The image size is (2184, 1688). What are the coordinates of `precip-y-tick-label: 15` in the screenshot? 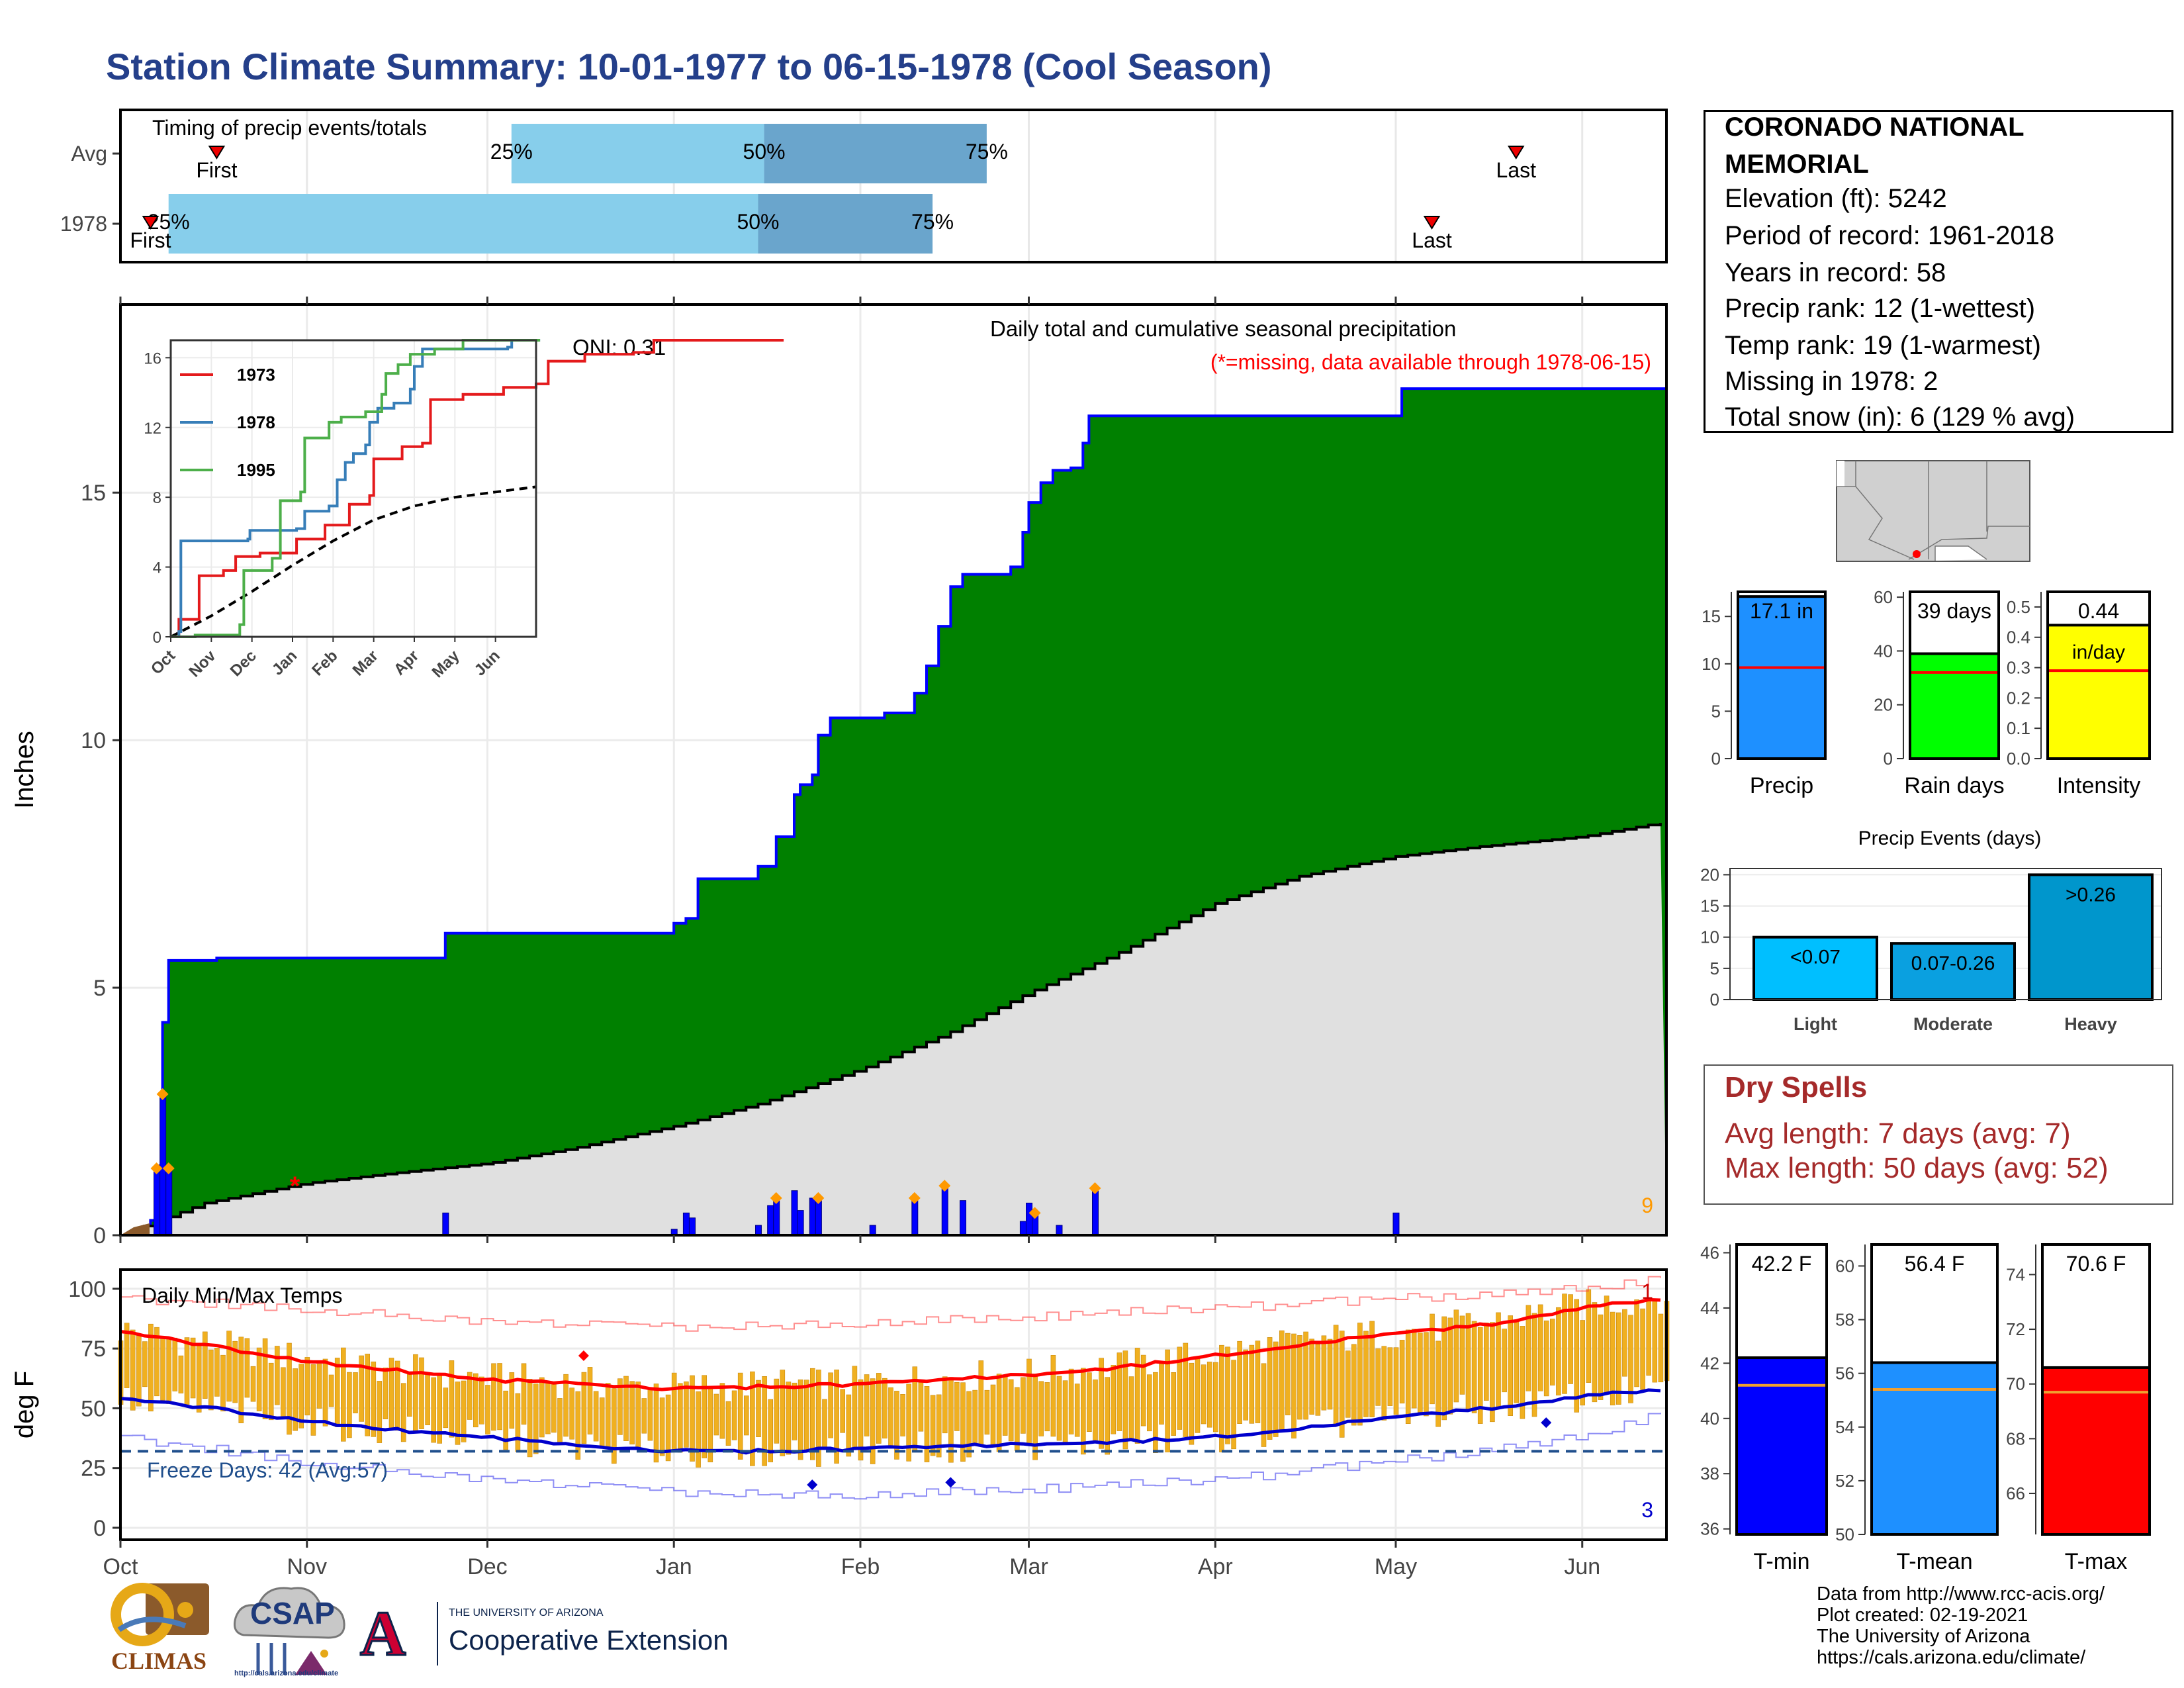 It's located at (93, 493).